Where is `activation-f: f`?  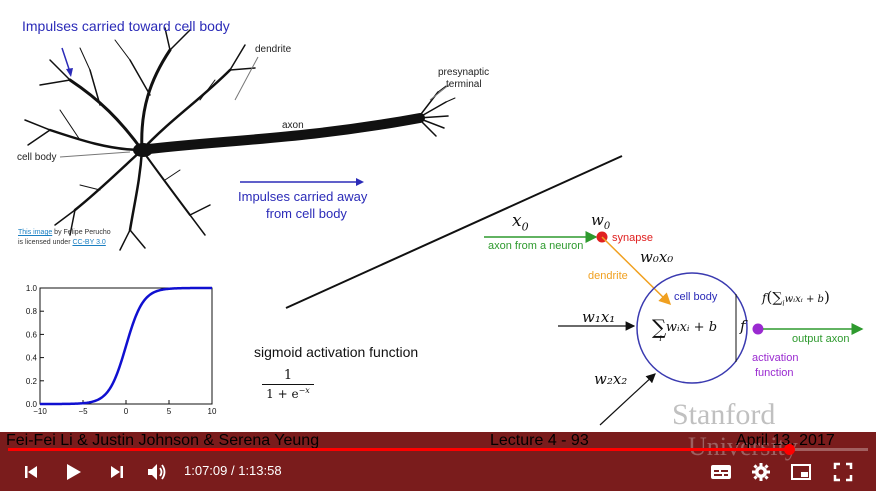
activation-f: f is located at coordinates (743, 326).